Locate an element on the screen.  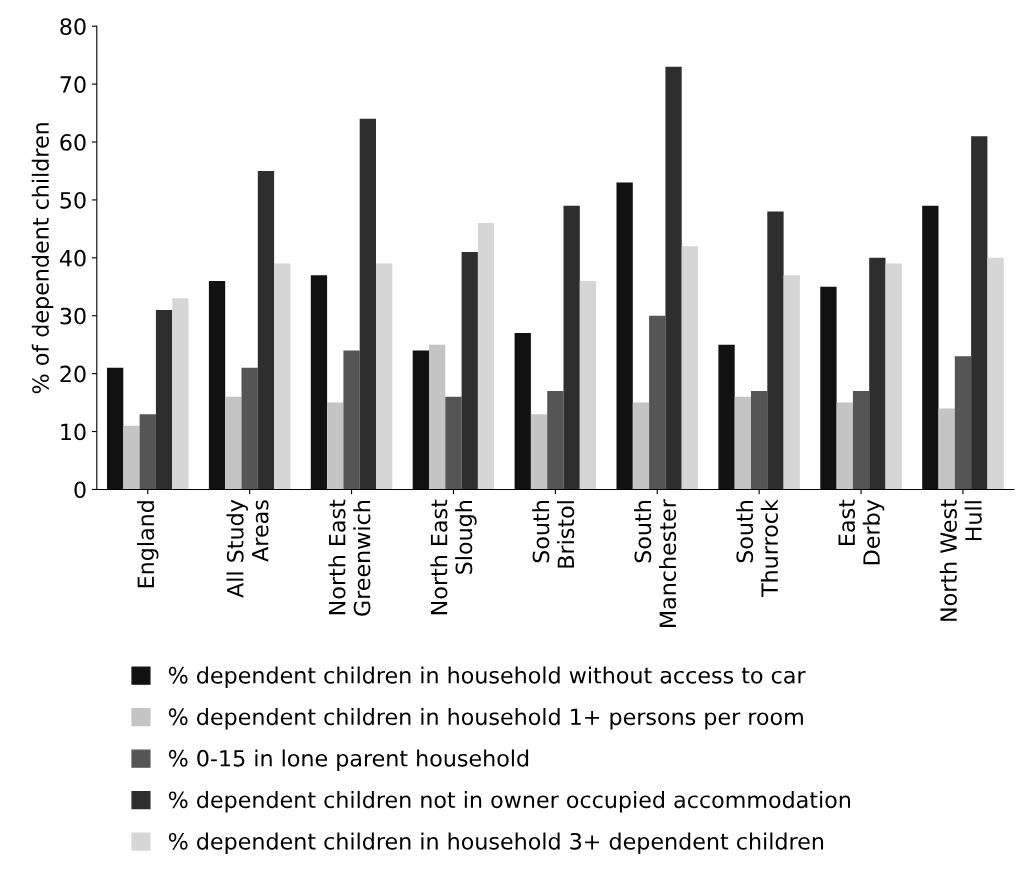
x-tick-label: East Derby is located at coordinates (861, 532).